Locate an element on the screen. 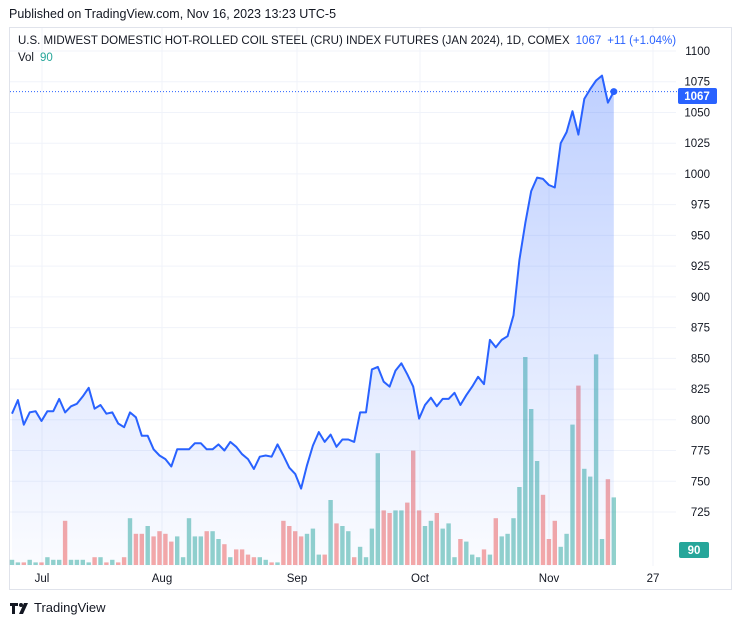 Image resolution: width=742 pixels, height=627 pixels. legend-price: 1067 is located at coordinates (588, 41).